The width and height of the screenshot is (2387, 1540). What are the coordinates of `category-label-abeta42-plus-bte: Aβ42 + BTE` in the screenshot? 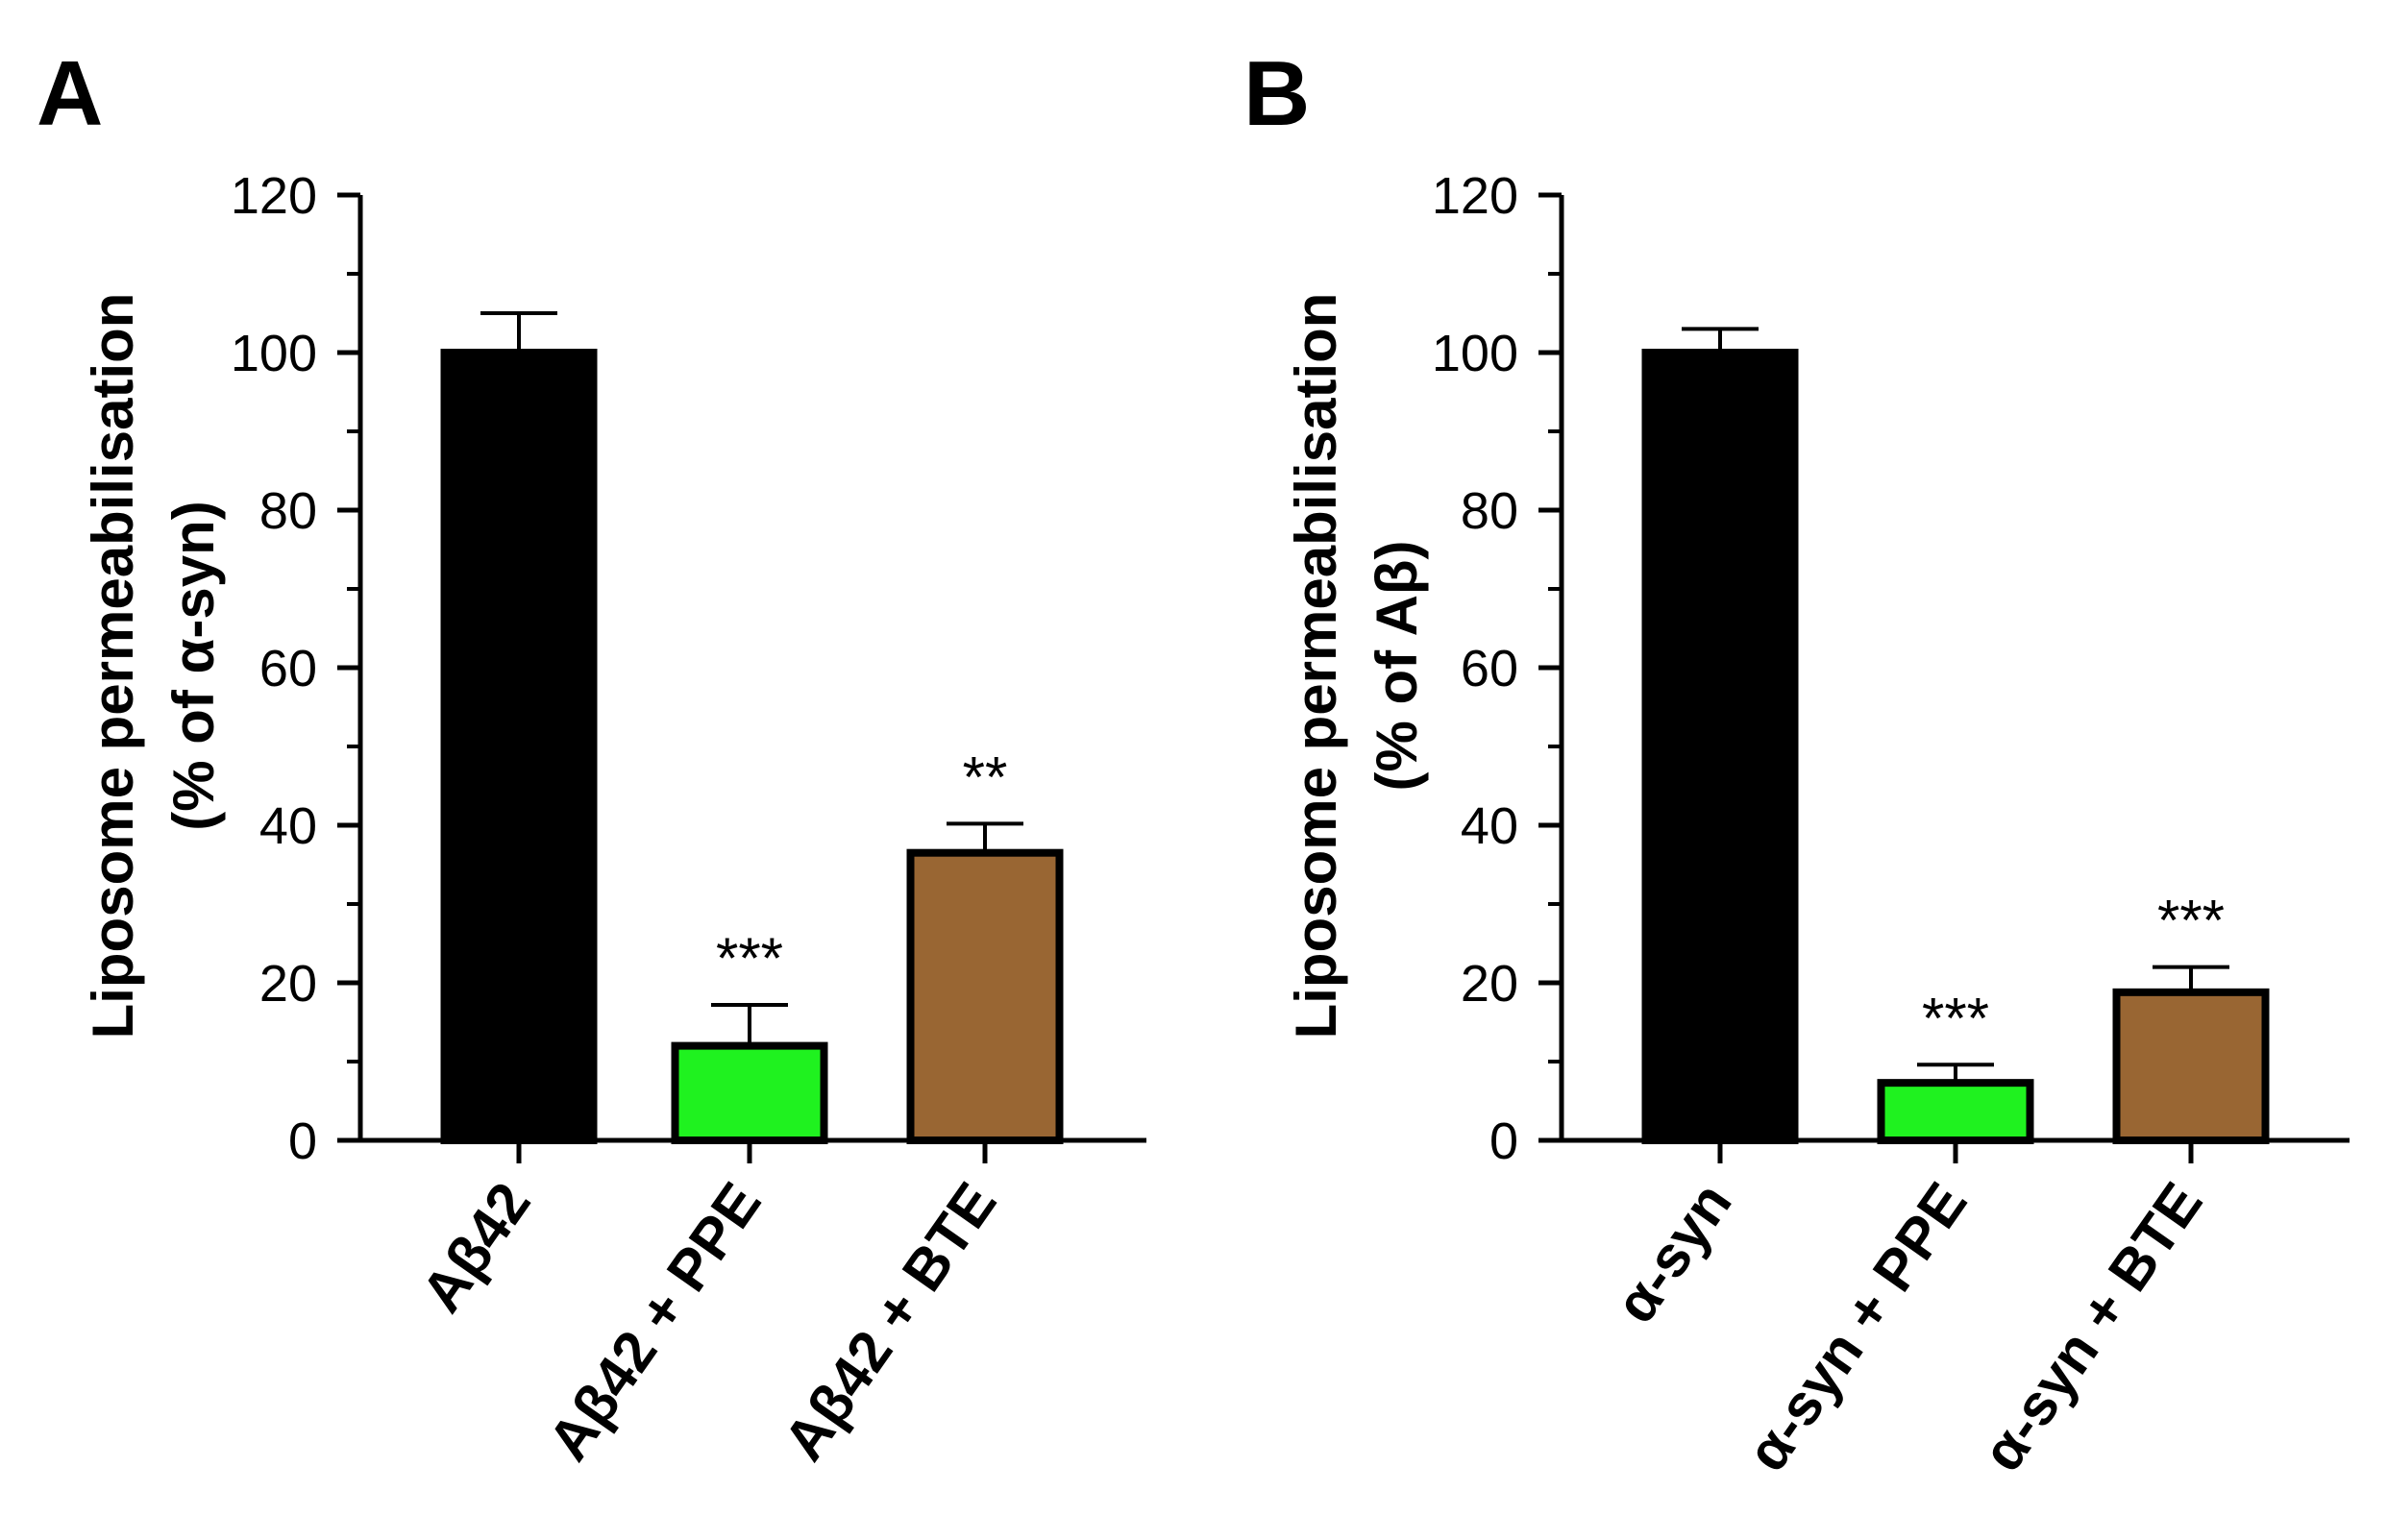 It's located at (890, 1321).